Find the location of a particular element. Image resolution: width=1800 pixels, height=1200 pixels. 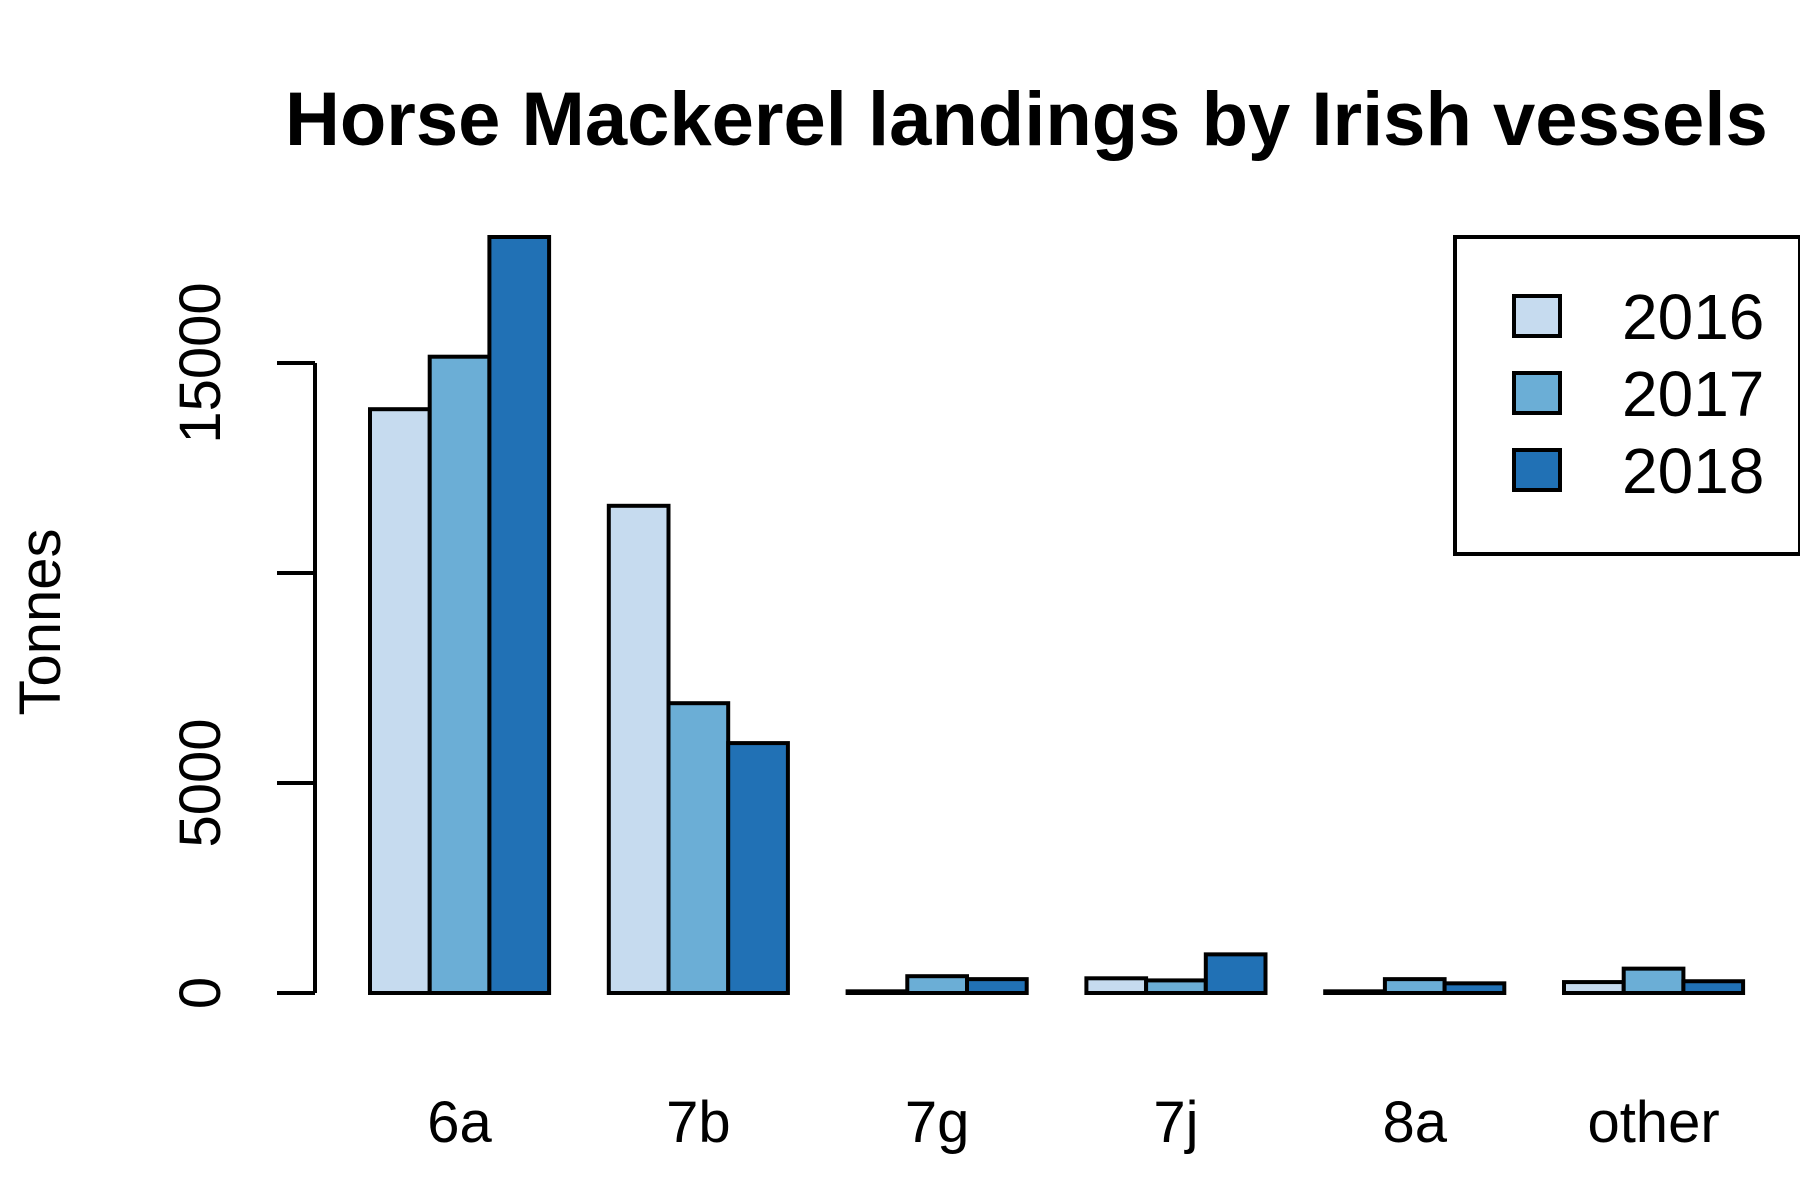

bar-7b-2017 is located at coordinates (698, 848).